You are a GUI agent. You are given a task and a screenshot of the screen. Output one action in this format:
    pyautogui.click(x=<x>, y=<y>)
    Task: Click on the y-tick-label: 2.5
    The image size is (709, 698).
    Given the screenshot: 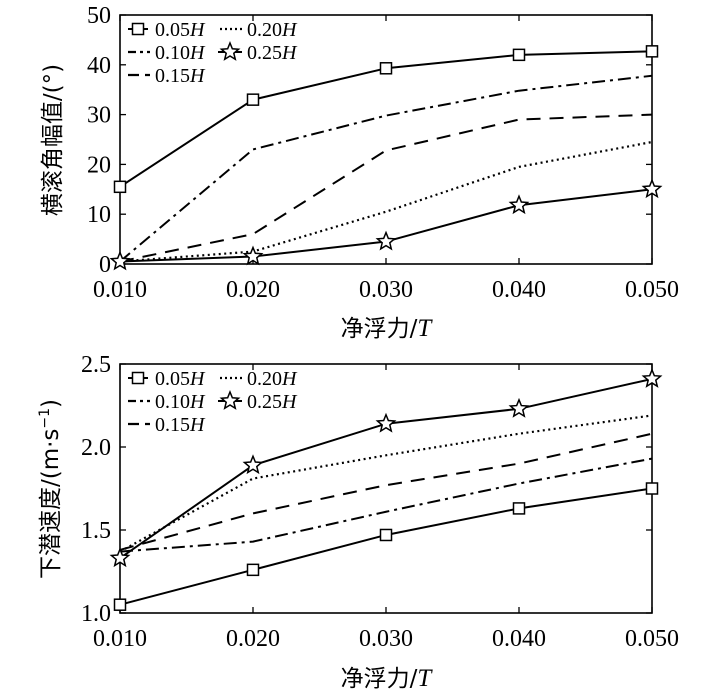 What is the action you would take?
    pyautogui.click(x=96, y=365)
    